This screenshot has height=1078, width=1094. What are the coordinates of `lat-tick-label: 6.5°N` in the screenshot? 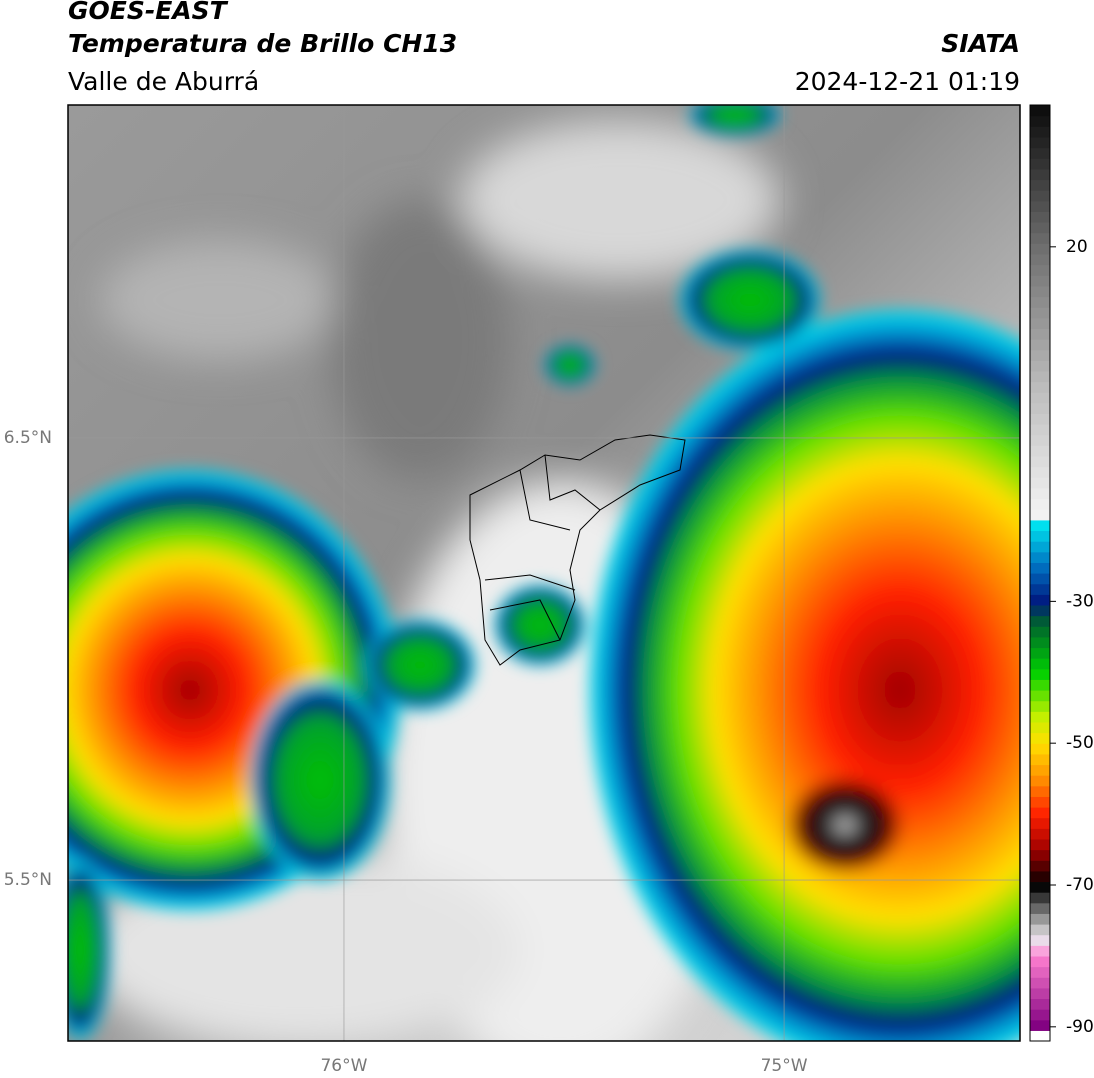 It's located at (28, 438).